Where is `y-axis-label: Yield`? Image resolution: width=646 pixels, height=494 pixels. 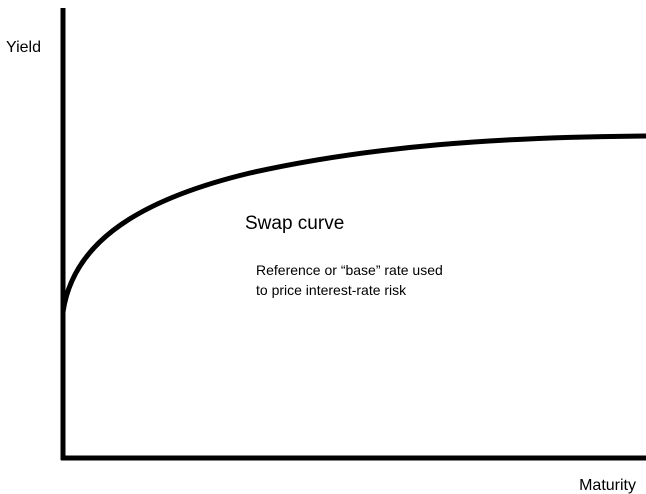
y-axis-label: Yield is located at coordinates (23, 47).